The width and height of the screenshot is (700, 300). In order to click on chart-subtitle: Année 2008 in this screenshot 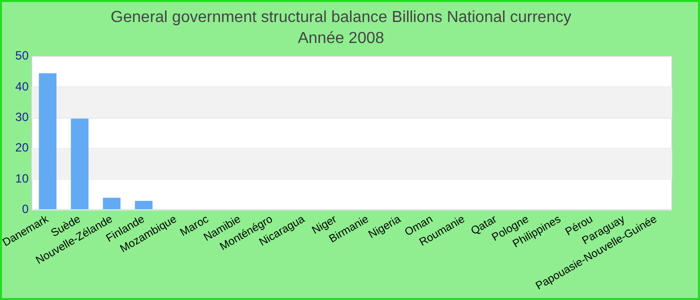, I will do `click(341, 39)`.